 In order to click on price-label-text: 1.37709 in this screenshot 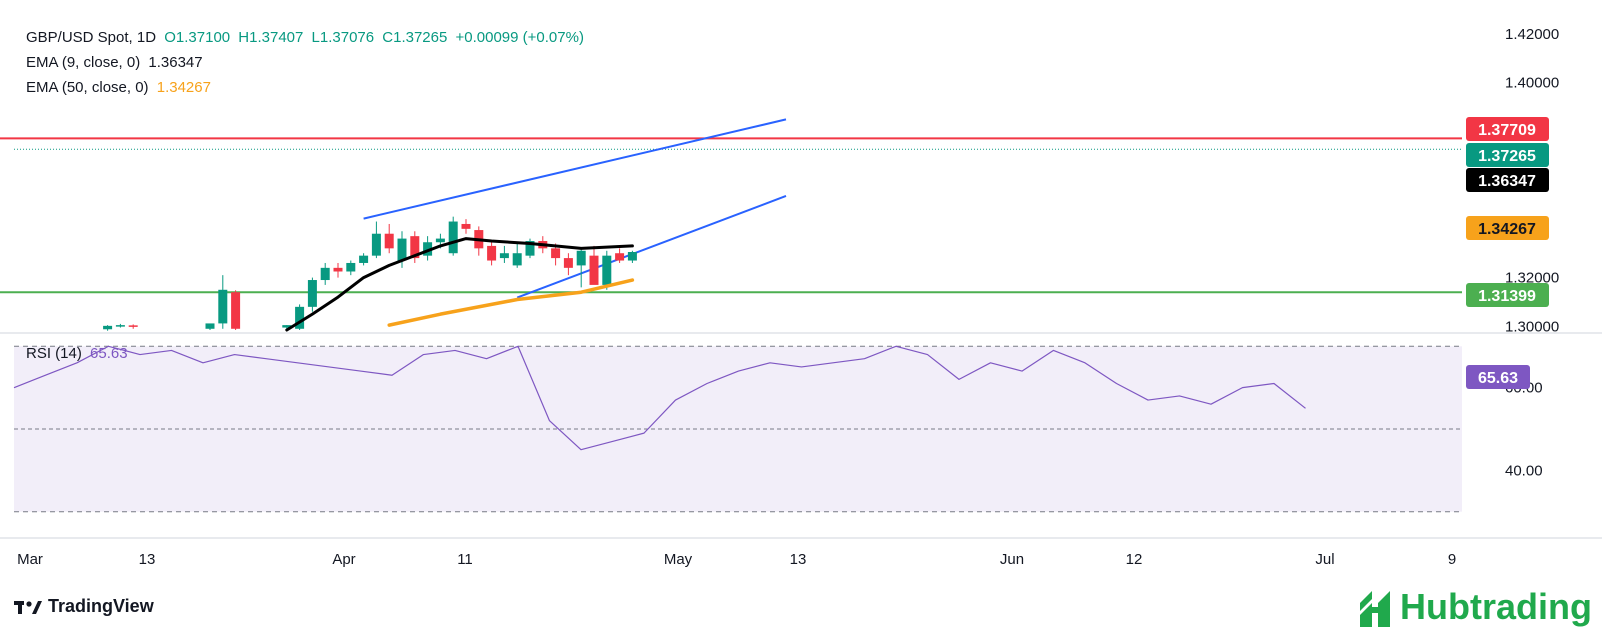, I will do `click(1507, 130)`.